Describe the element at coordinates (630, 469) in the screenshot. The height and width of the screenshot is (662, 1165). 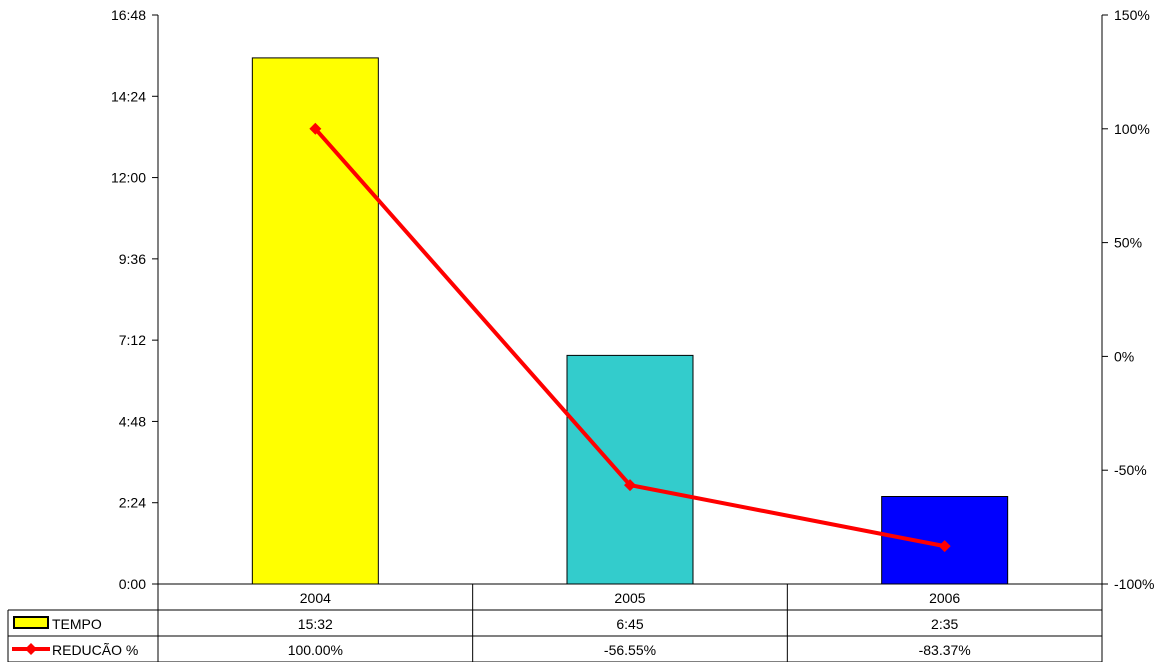
I see `bar-2005` at that location.